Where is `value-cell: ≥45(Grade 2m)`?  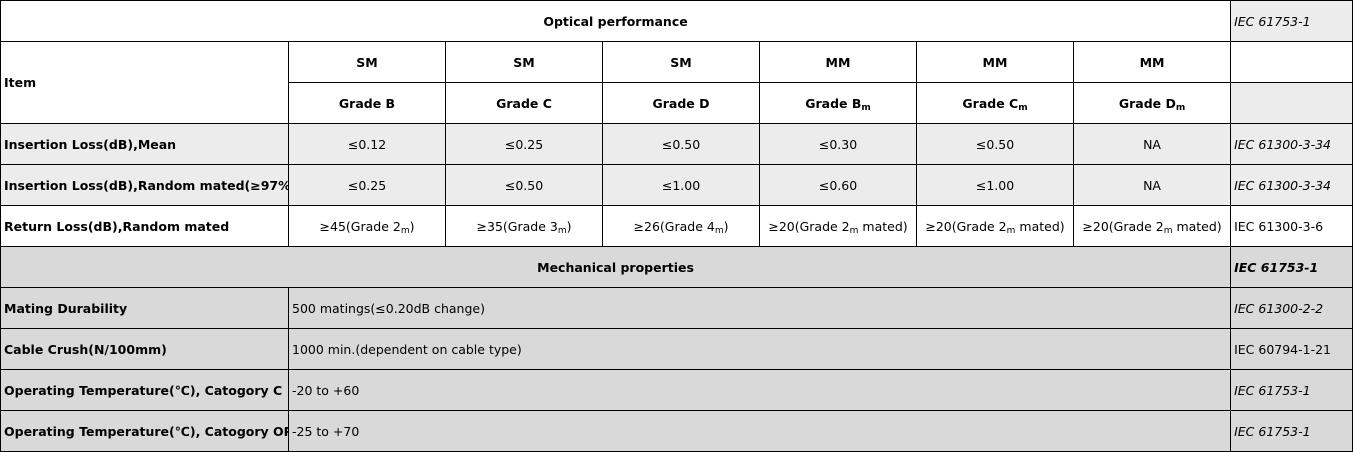 value-cell: ≥45(Grade 2m) is located at coordinates (367, 226).